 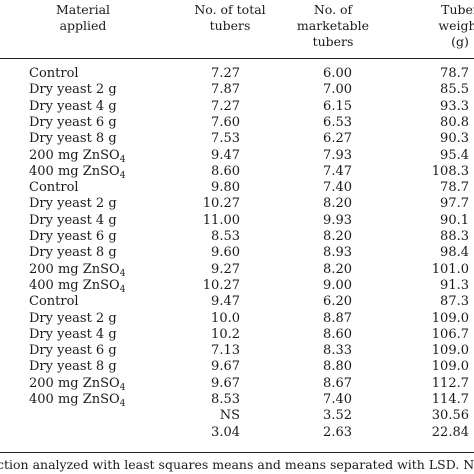 I want to click on cell-marketable-tubers: 9.93, so click(x=337, y=220).